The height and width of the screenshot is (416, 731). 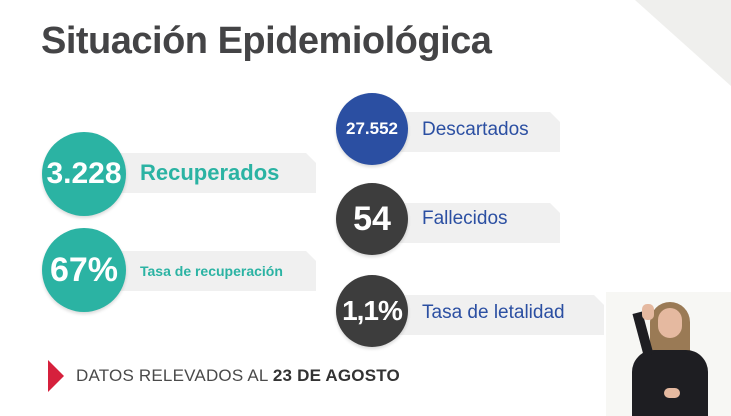 I want to click on recuperados-bar, so click(x=213, y=173).